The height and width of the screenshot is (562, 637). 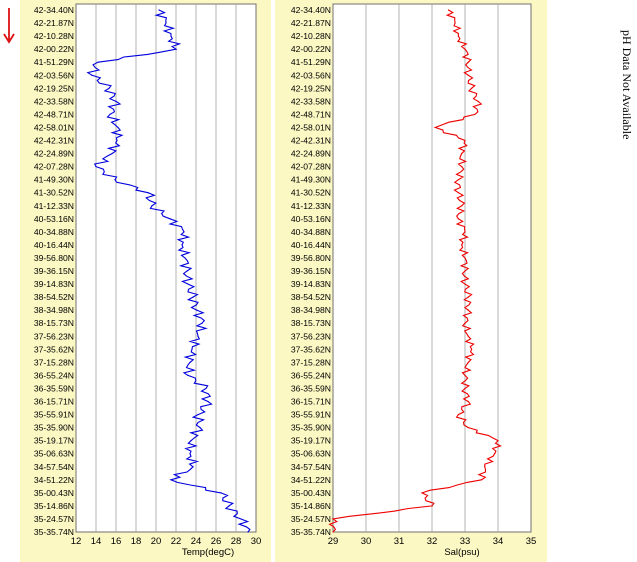 I want to click on temp-y-tick-label: 37-56.23N, so click(x=54, y=336).